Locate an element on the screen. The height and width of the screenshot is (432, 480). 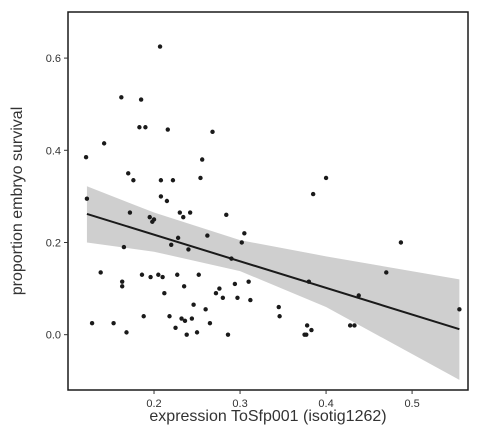
y-tick-label: 0.0 is located at coordinates (53, 336).